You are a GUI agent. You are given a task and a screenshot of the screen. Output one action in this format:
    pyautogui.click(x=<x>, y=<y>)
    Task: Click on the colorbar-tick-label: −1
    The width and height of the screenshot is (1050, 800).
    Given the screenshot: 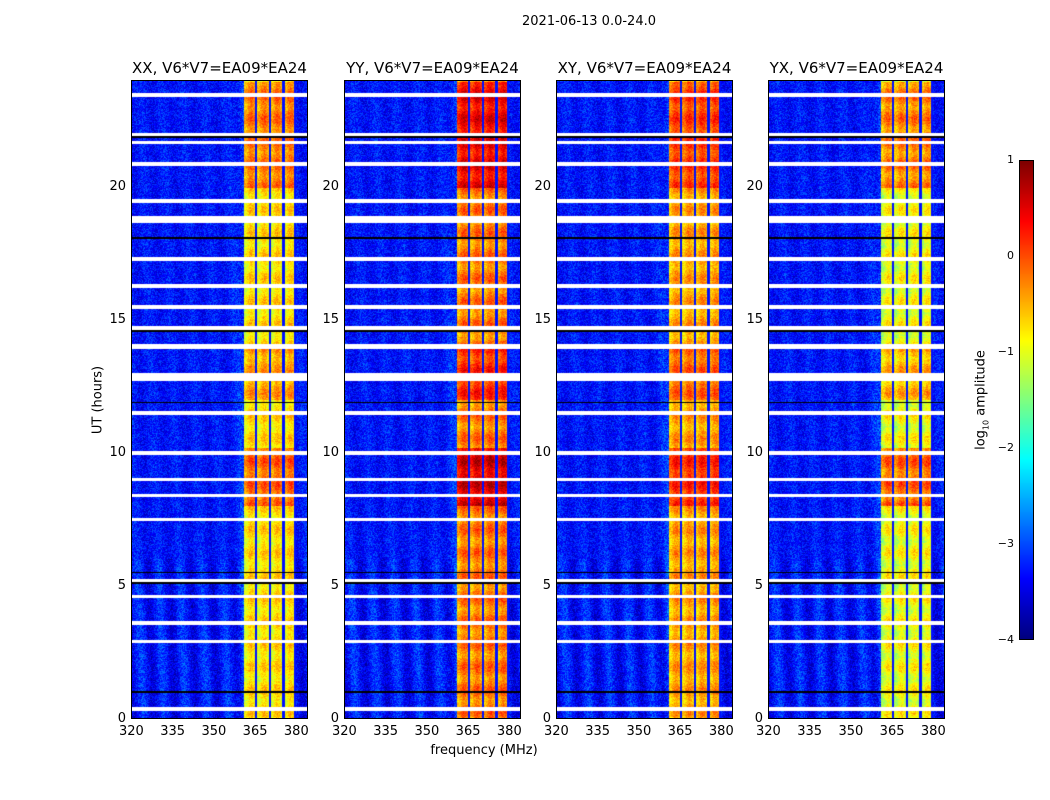 What is the action you would take?
    pyautogui.click(x=1005, y=351)
    